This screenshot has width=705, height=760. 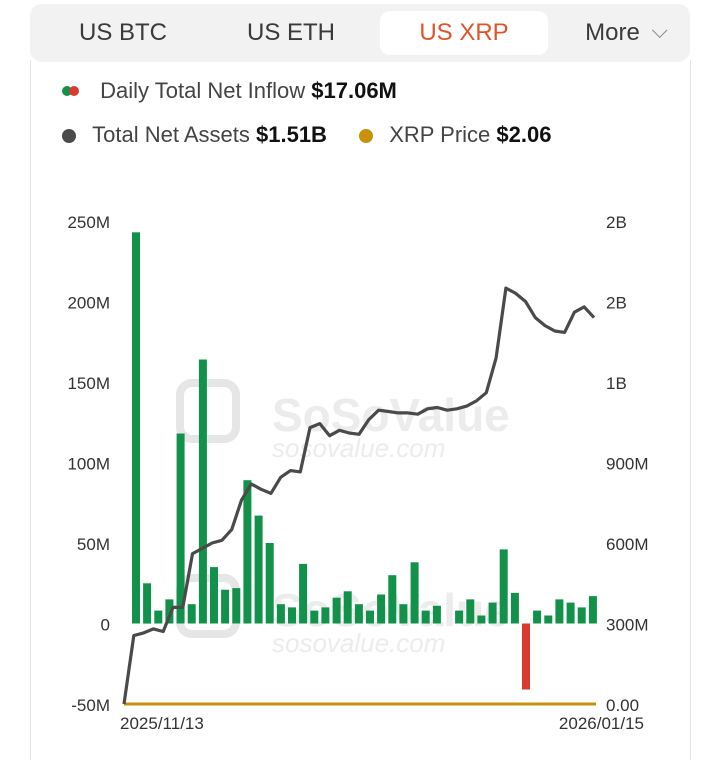 I want to click on price-legend-icon, so click(x=366, y=136).